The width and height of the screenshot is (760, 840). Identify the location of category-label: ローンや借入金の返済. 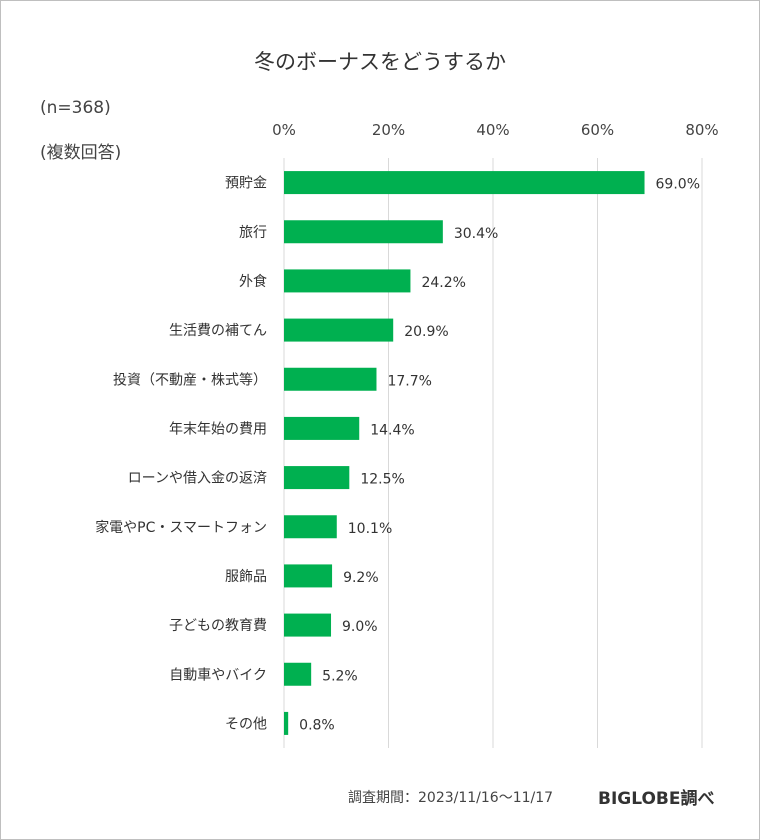
(197, 479).